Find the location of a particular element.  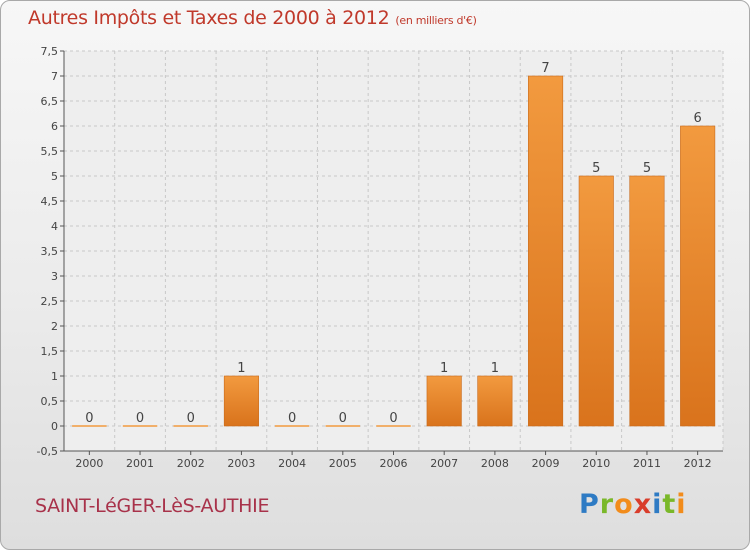

data-label-2006: 0 is located at coordinates (393, 418).